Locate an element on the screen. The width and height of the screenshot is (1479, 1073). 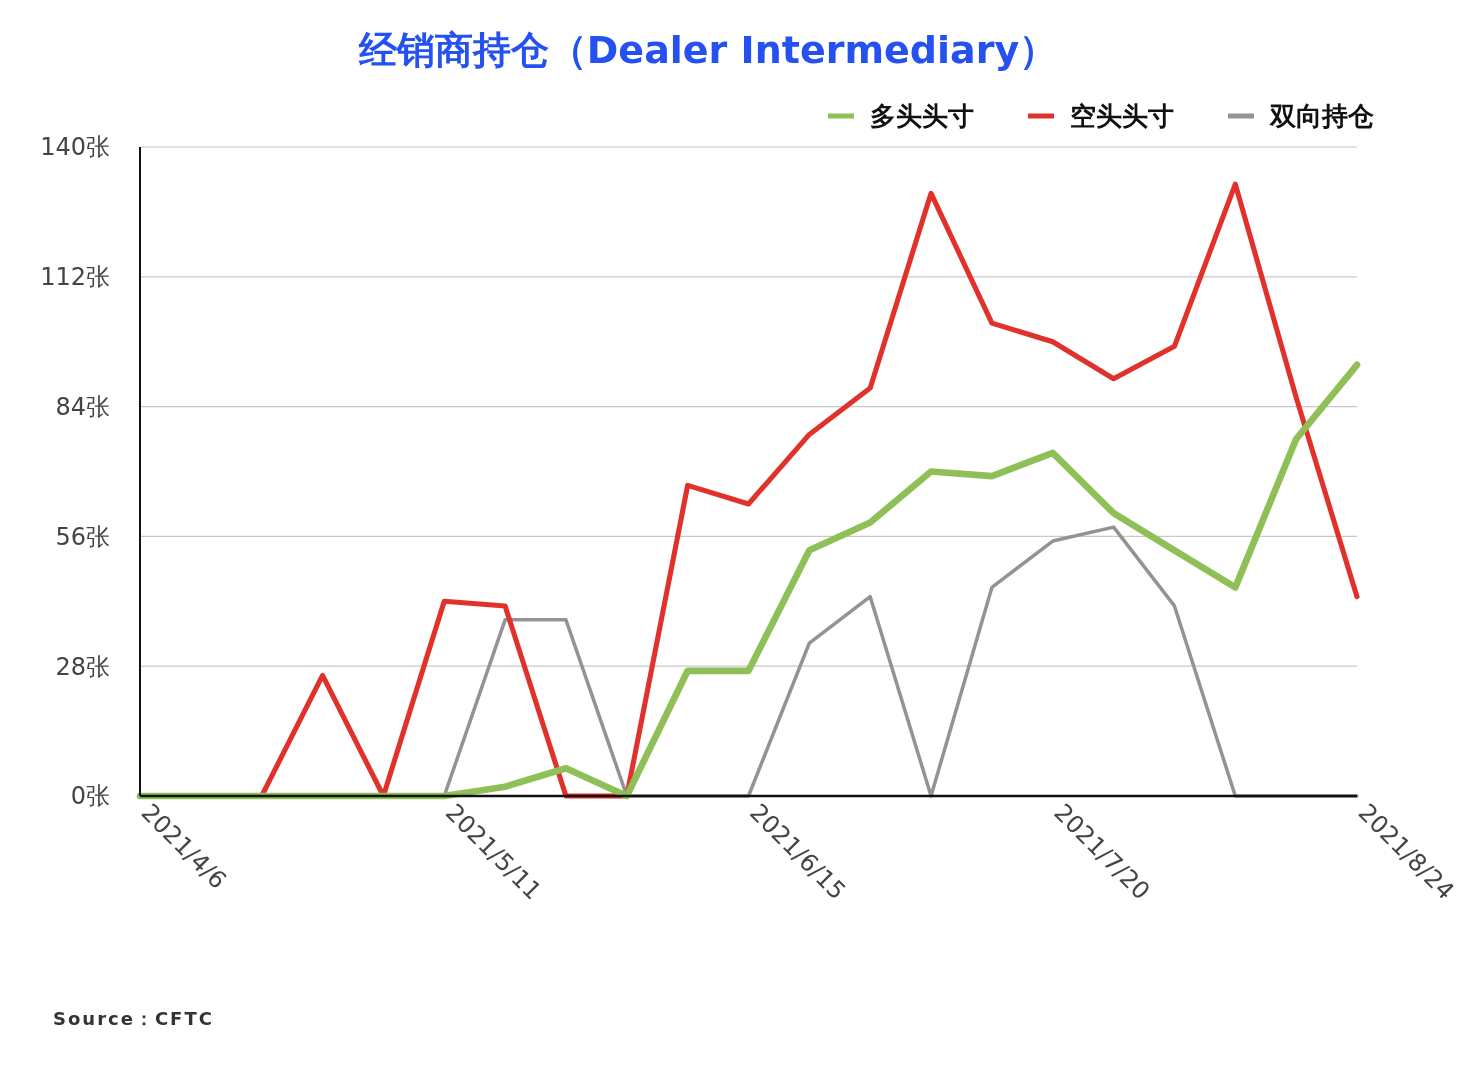
legend-label: 空头头寸 is located at coordinates (1122, 116).